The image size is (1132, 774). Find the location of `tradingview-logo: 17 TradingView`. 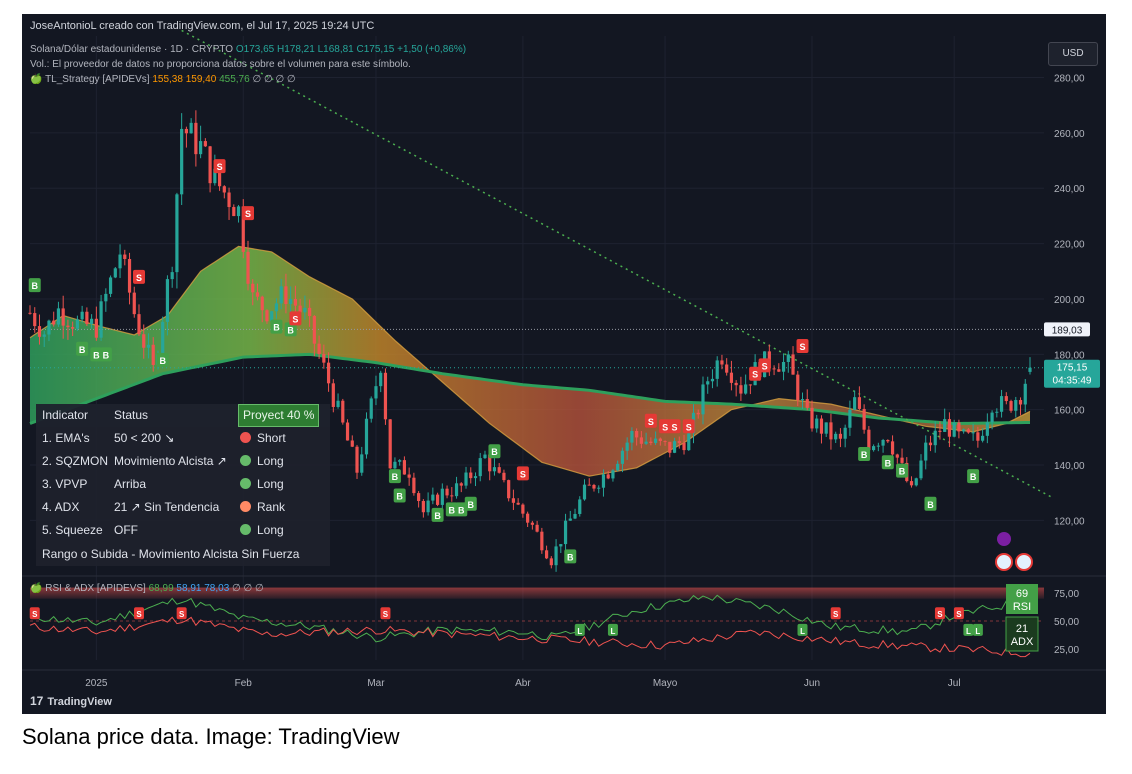

tradingview-logo: 17 TradingView is located at coordinates (71, 701).